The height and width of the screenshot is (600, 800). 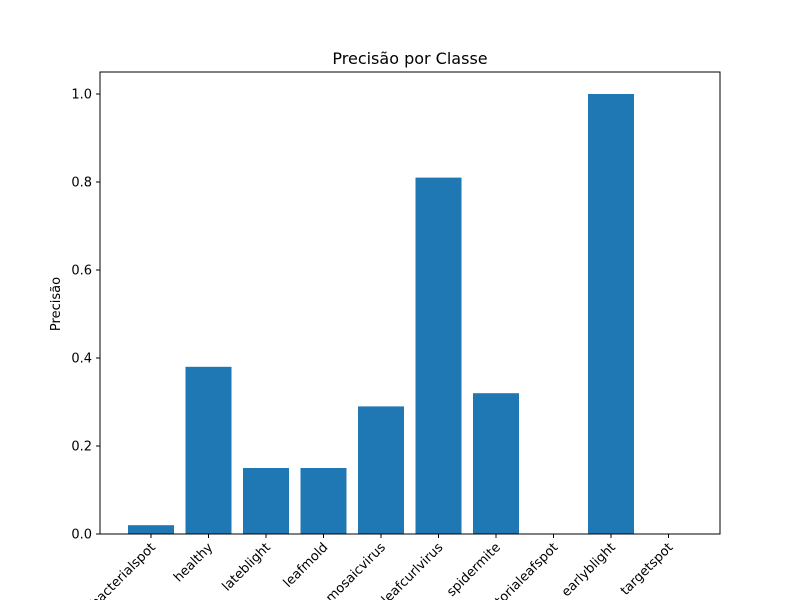 I want to click on x-tick-label: healthy, so click(x=193, y=562).